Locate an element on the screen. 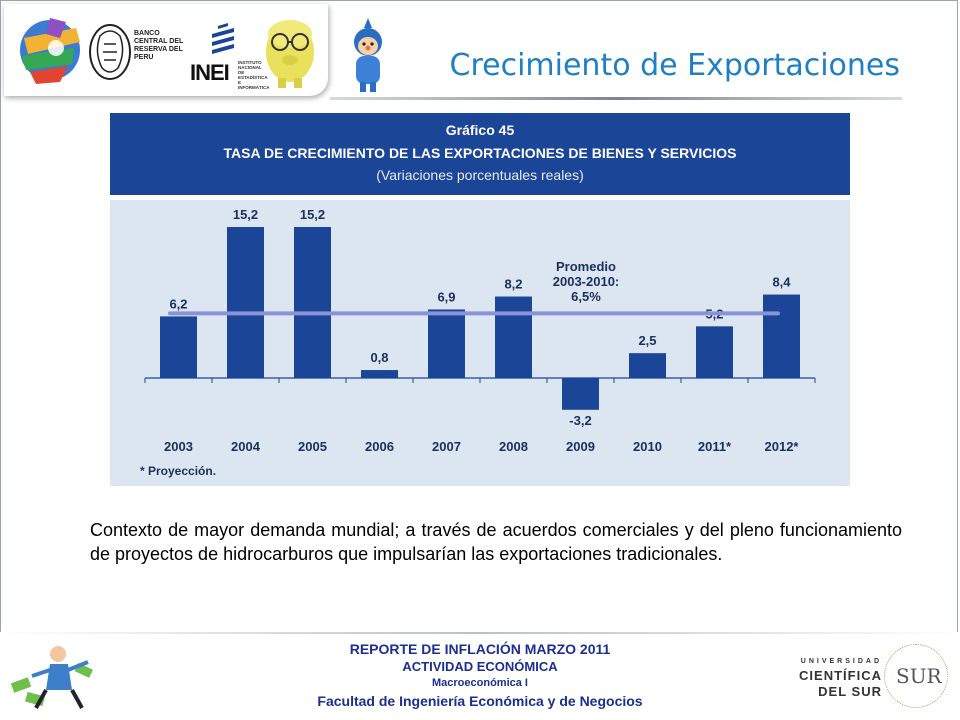 This screenshot has height=720, width=960. bar-2006 is located at coordinates (379, 374).